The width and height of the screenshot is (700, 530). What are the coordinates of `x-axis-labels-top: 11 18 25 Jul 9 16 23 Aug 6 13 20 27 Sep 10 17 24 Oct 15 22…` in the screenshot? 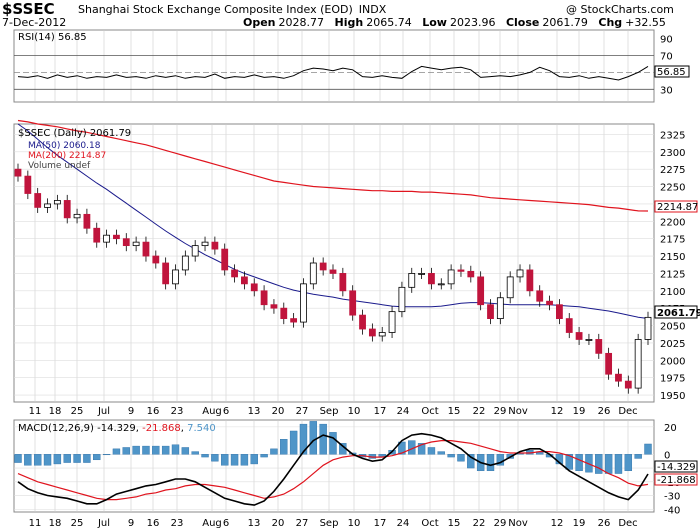 It's located at (333, 411).